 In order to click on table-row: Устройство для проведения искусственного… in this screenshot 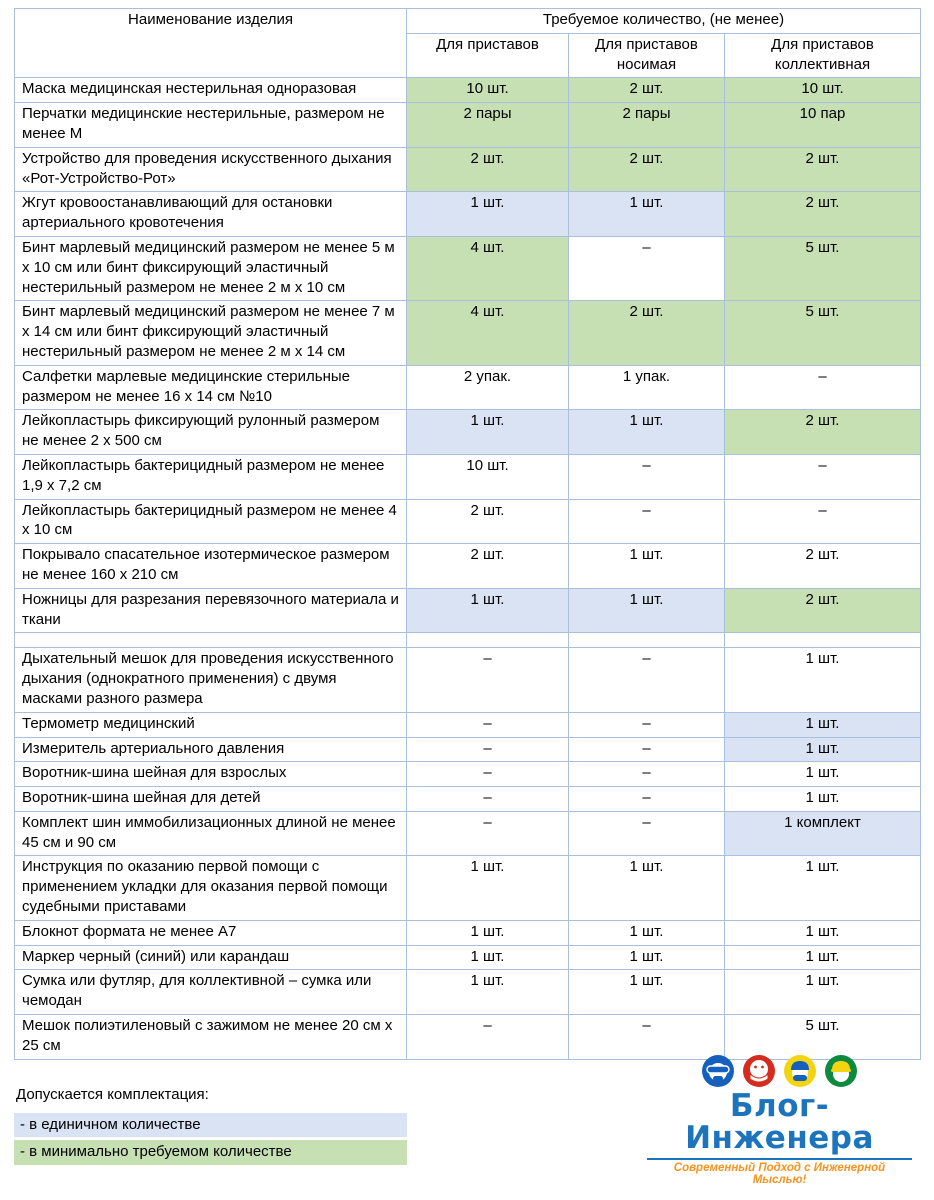, I will do `click(468, 169)`.